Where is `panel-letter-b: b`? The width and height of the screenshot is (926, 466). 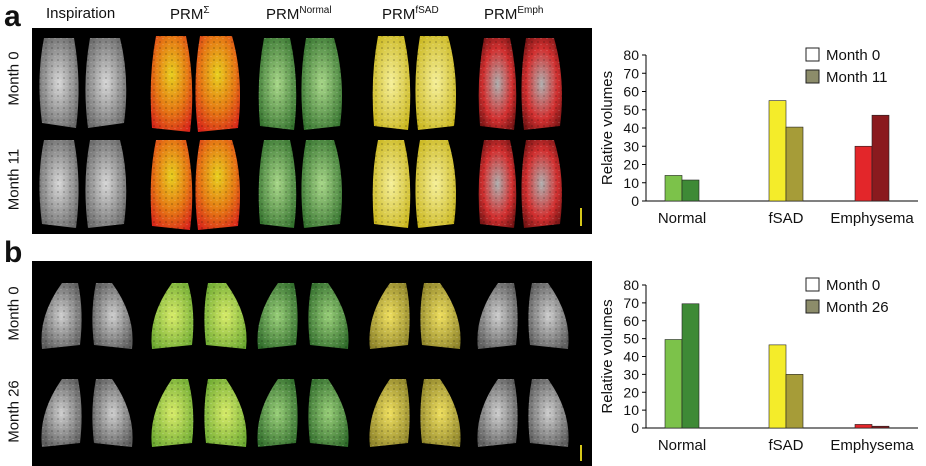
panel-letter-b: b is located at coordinates (13, 252).